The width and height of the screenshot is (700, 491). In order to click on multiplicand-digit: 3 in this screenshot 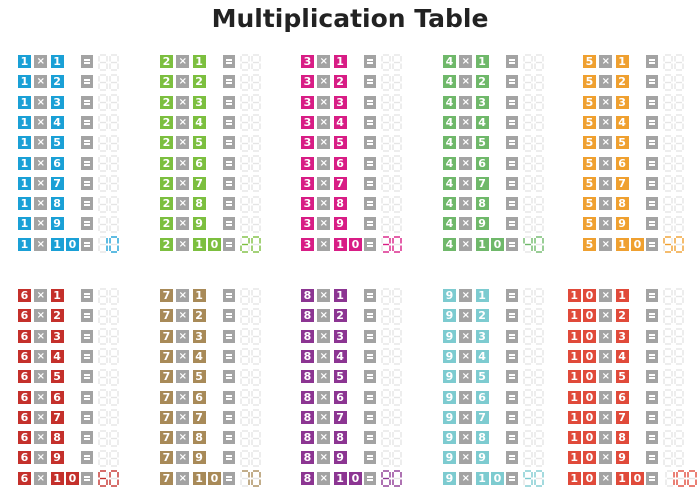, I will do `click(307, 163)`.